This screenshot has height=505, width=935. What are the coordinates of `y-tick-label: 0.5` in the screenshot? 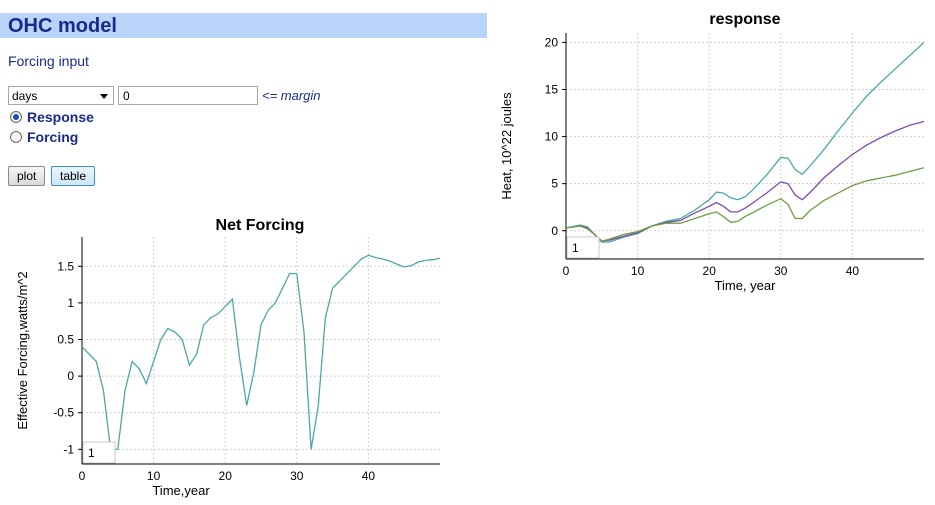 It's located at (65, 340).